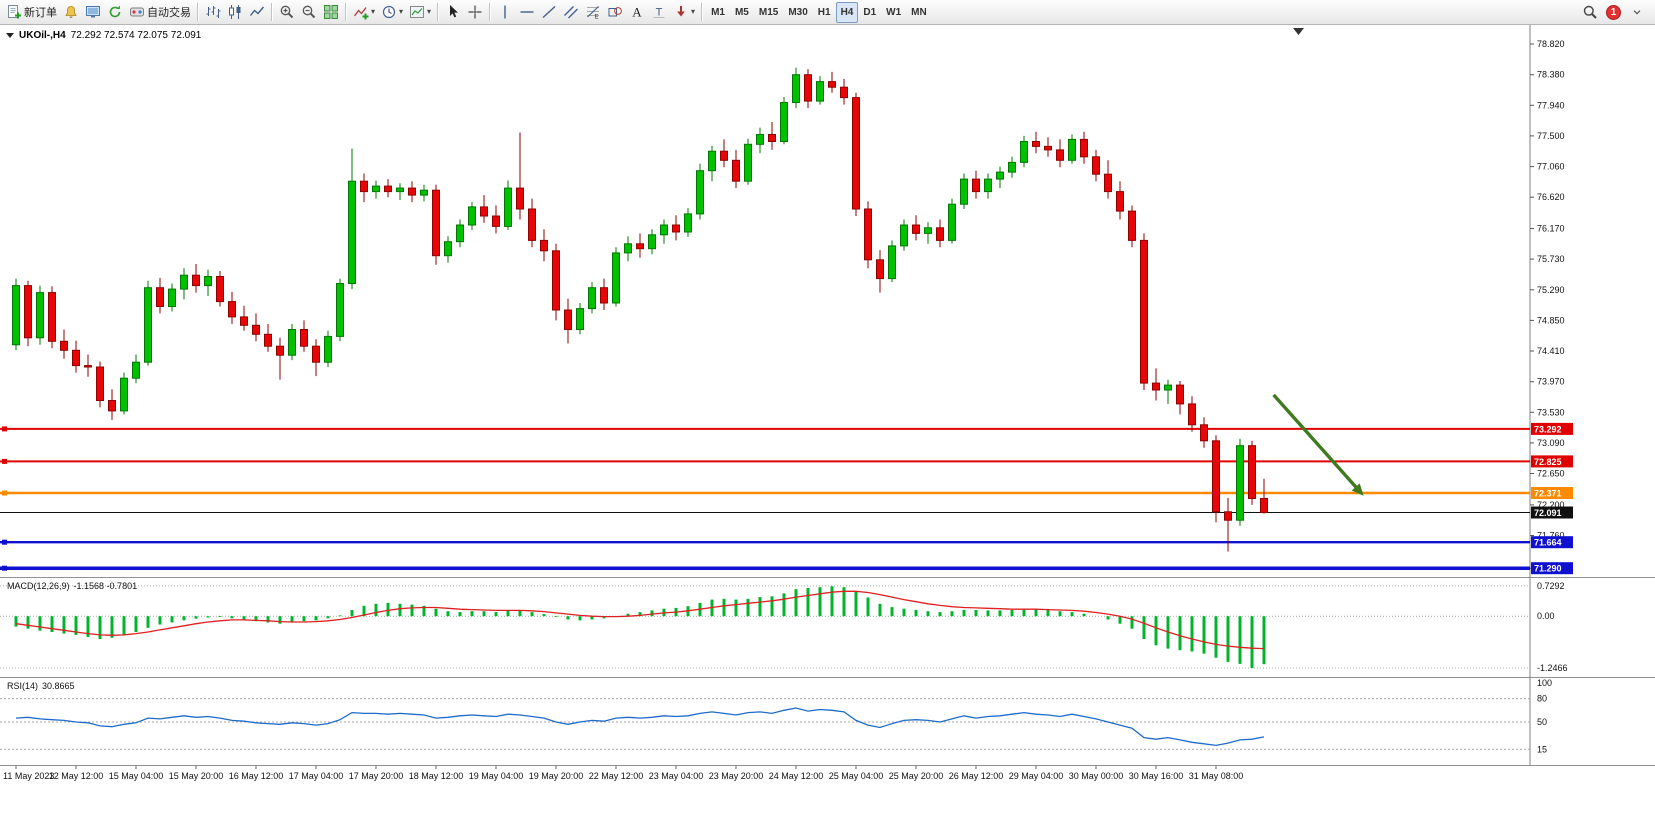  I want to click on svg-text: 12 May 12:00, so click(76, 776).